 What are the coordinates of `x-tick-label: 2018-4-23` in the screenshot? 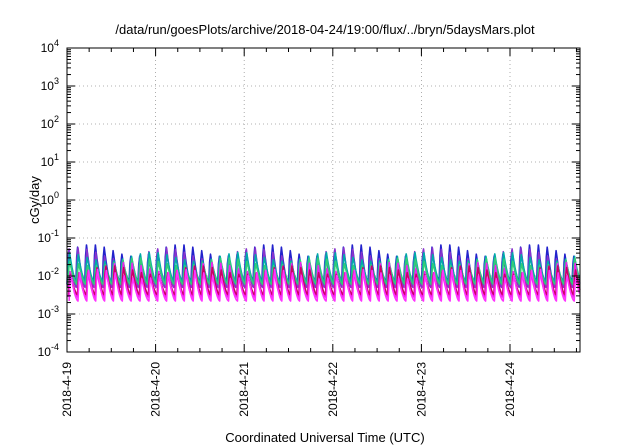 It's located at (421, 389).